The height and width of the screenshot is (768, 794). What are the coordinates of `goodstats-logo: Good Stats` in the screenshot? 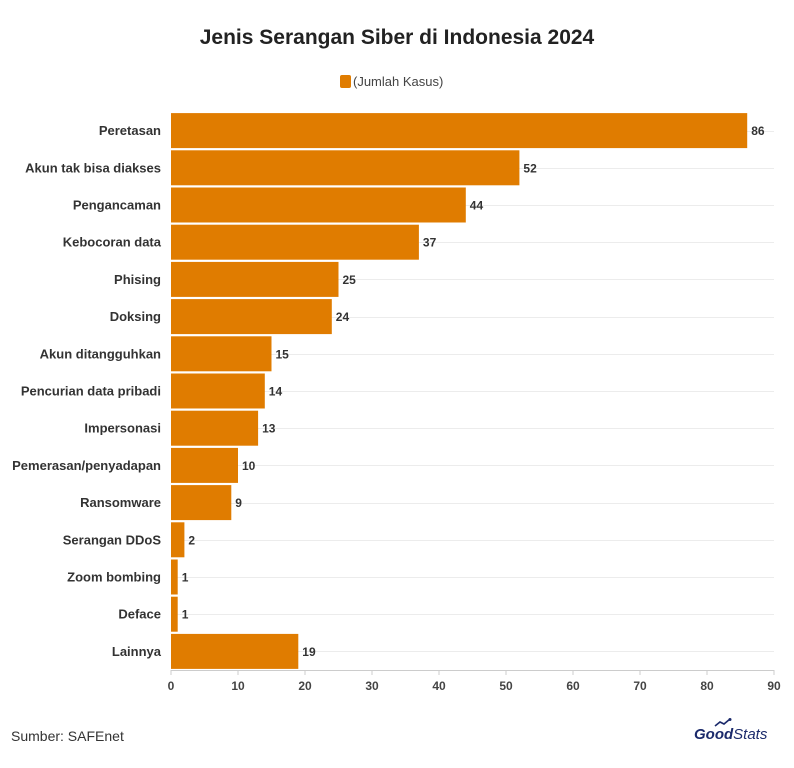 It's located at (731, 730).